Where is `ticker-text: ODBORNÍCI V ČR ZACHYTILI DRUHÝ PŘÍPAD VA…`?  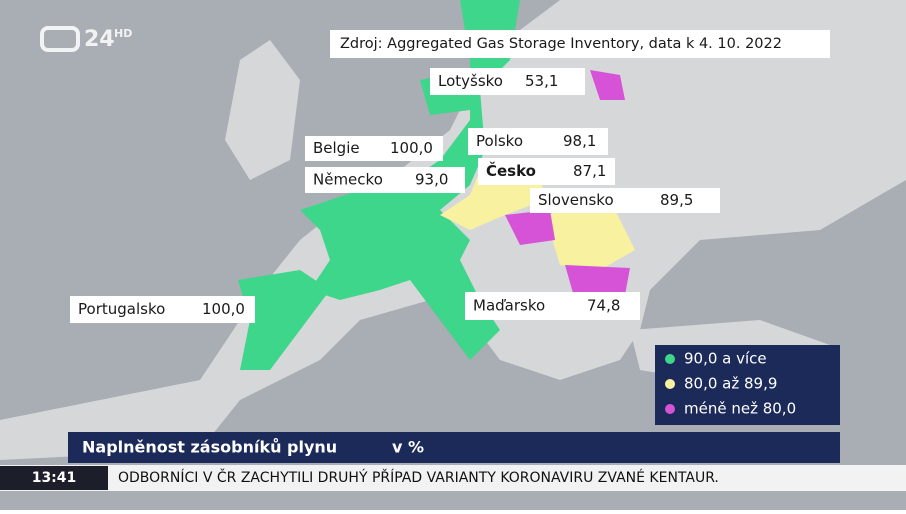
ticker-text: ODBORNÍCI V ČR ZACHYTILI DRUHÝ PŘÍPAD VA… is located at coordinates (418, 477).